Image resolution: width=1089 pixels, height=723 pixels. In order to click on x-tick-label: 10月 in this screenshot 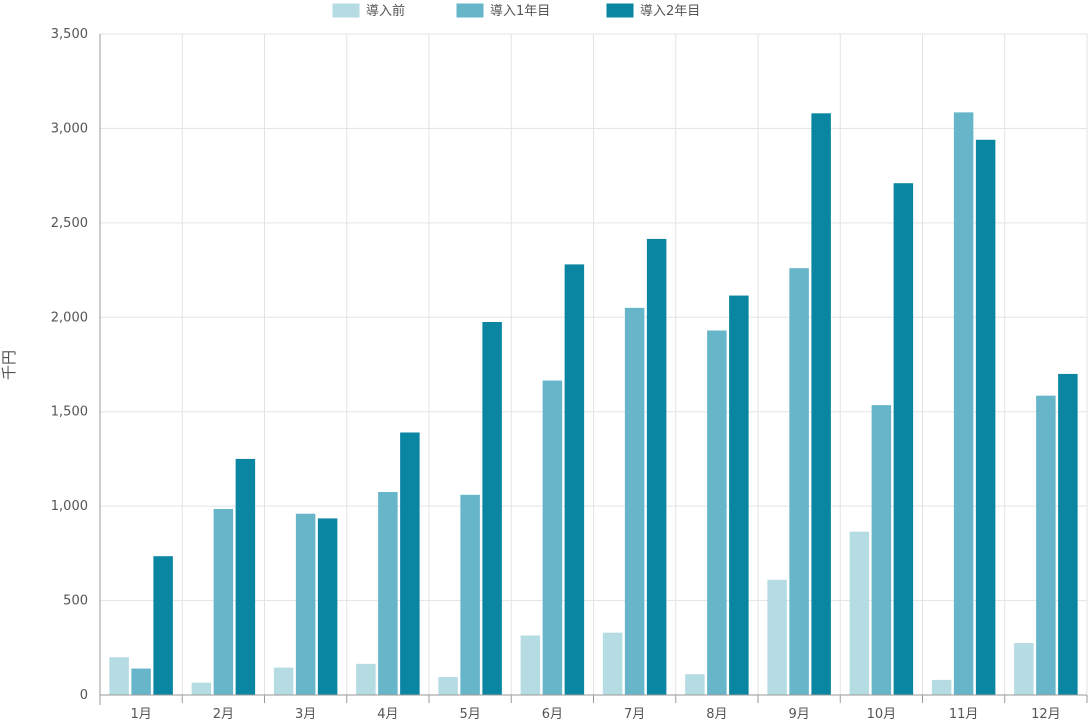, I will do `click(882, 714)`.